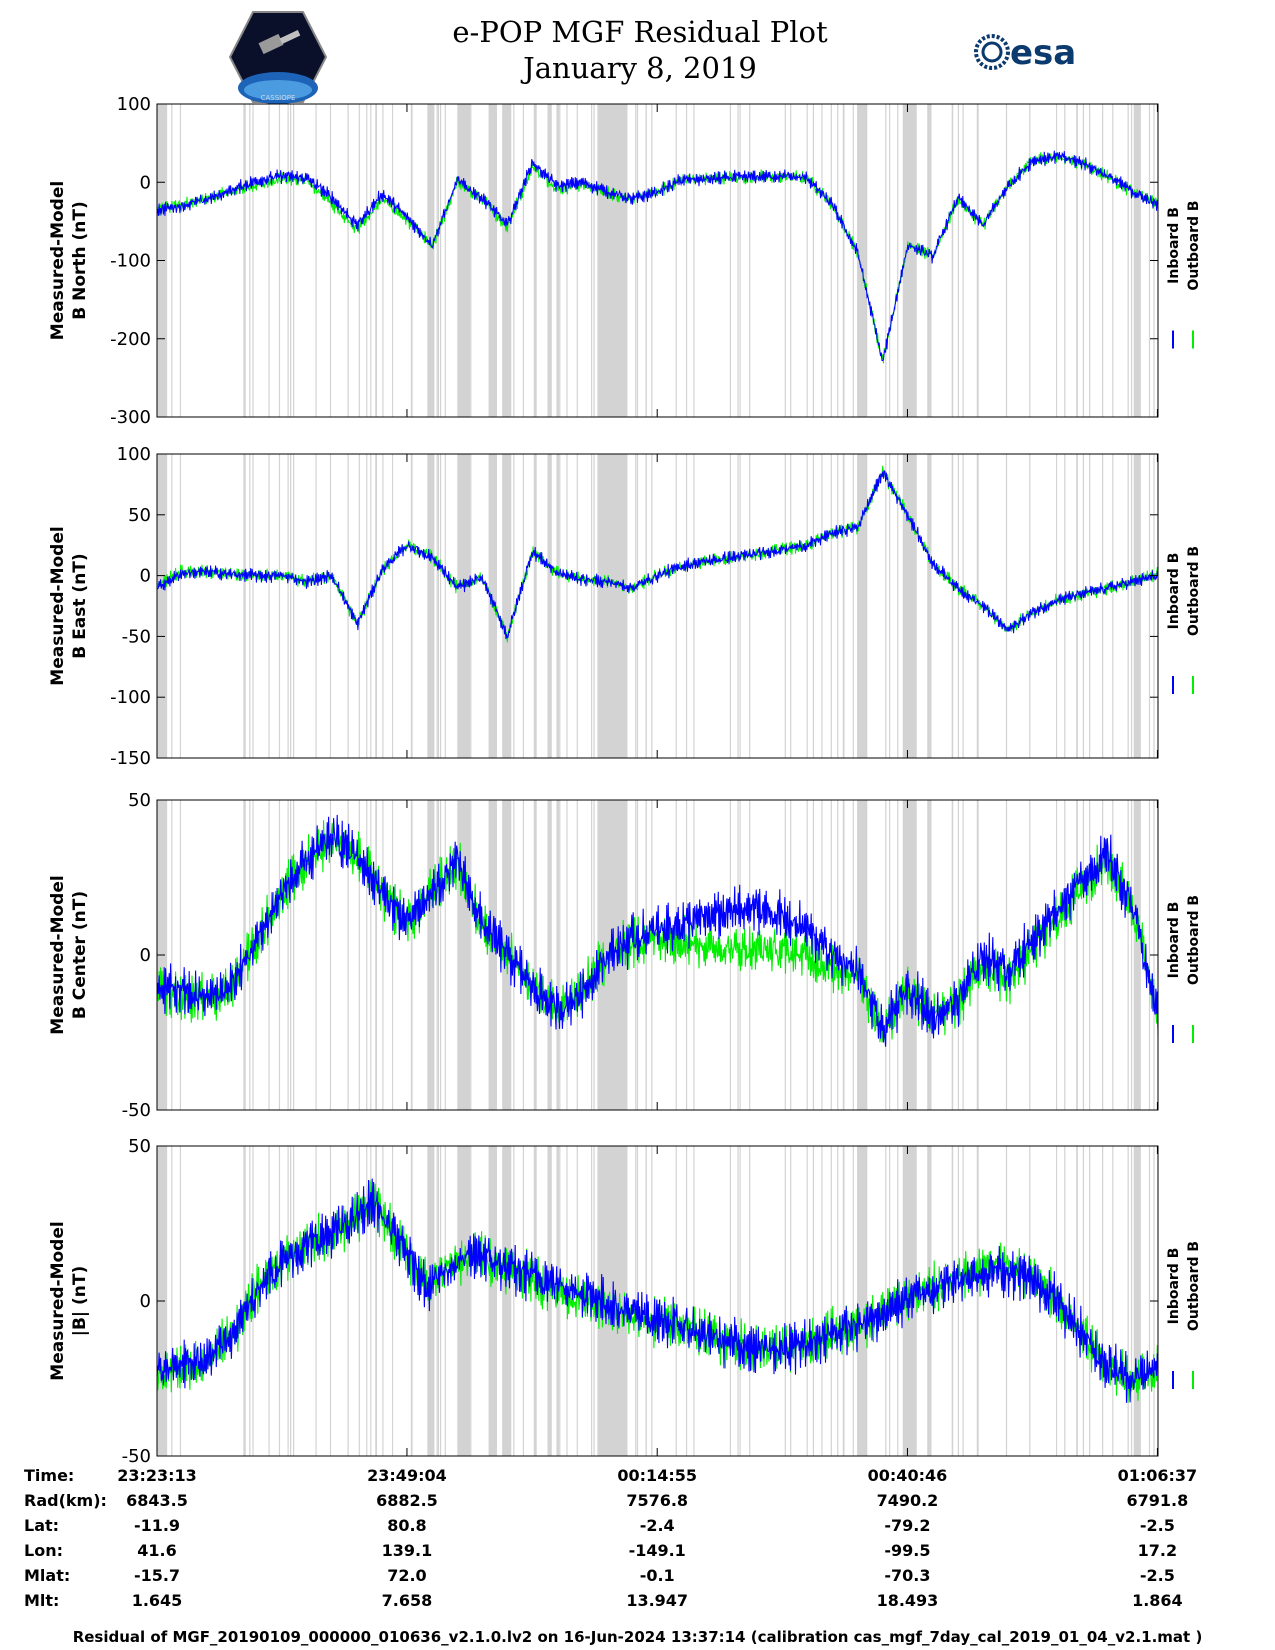  Describe the element at coordinates (1174, 245) in the screenshot. I see `panel-1-legend-inboard: Inboard B` at that location.